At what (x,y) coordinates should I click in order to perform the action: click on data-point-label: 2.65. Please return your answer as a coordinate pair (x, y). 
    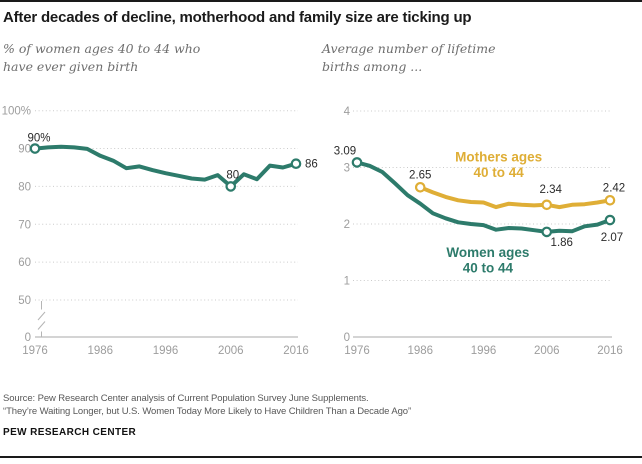
    Looking at the image, I should click on (420, 175).